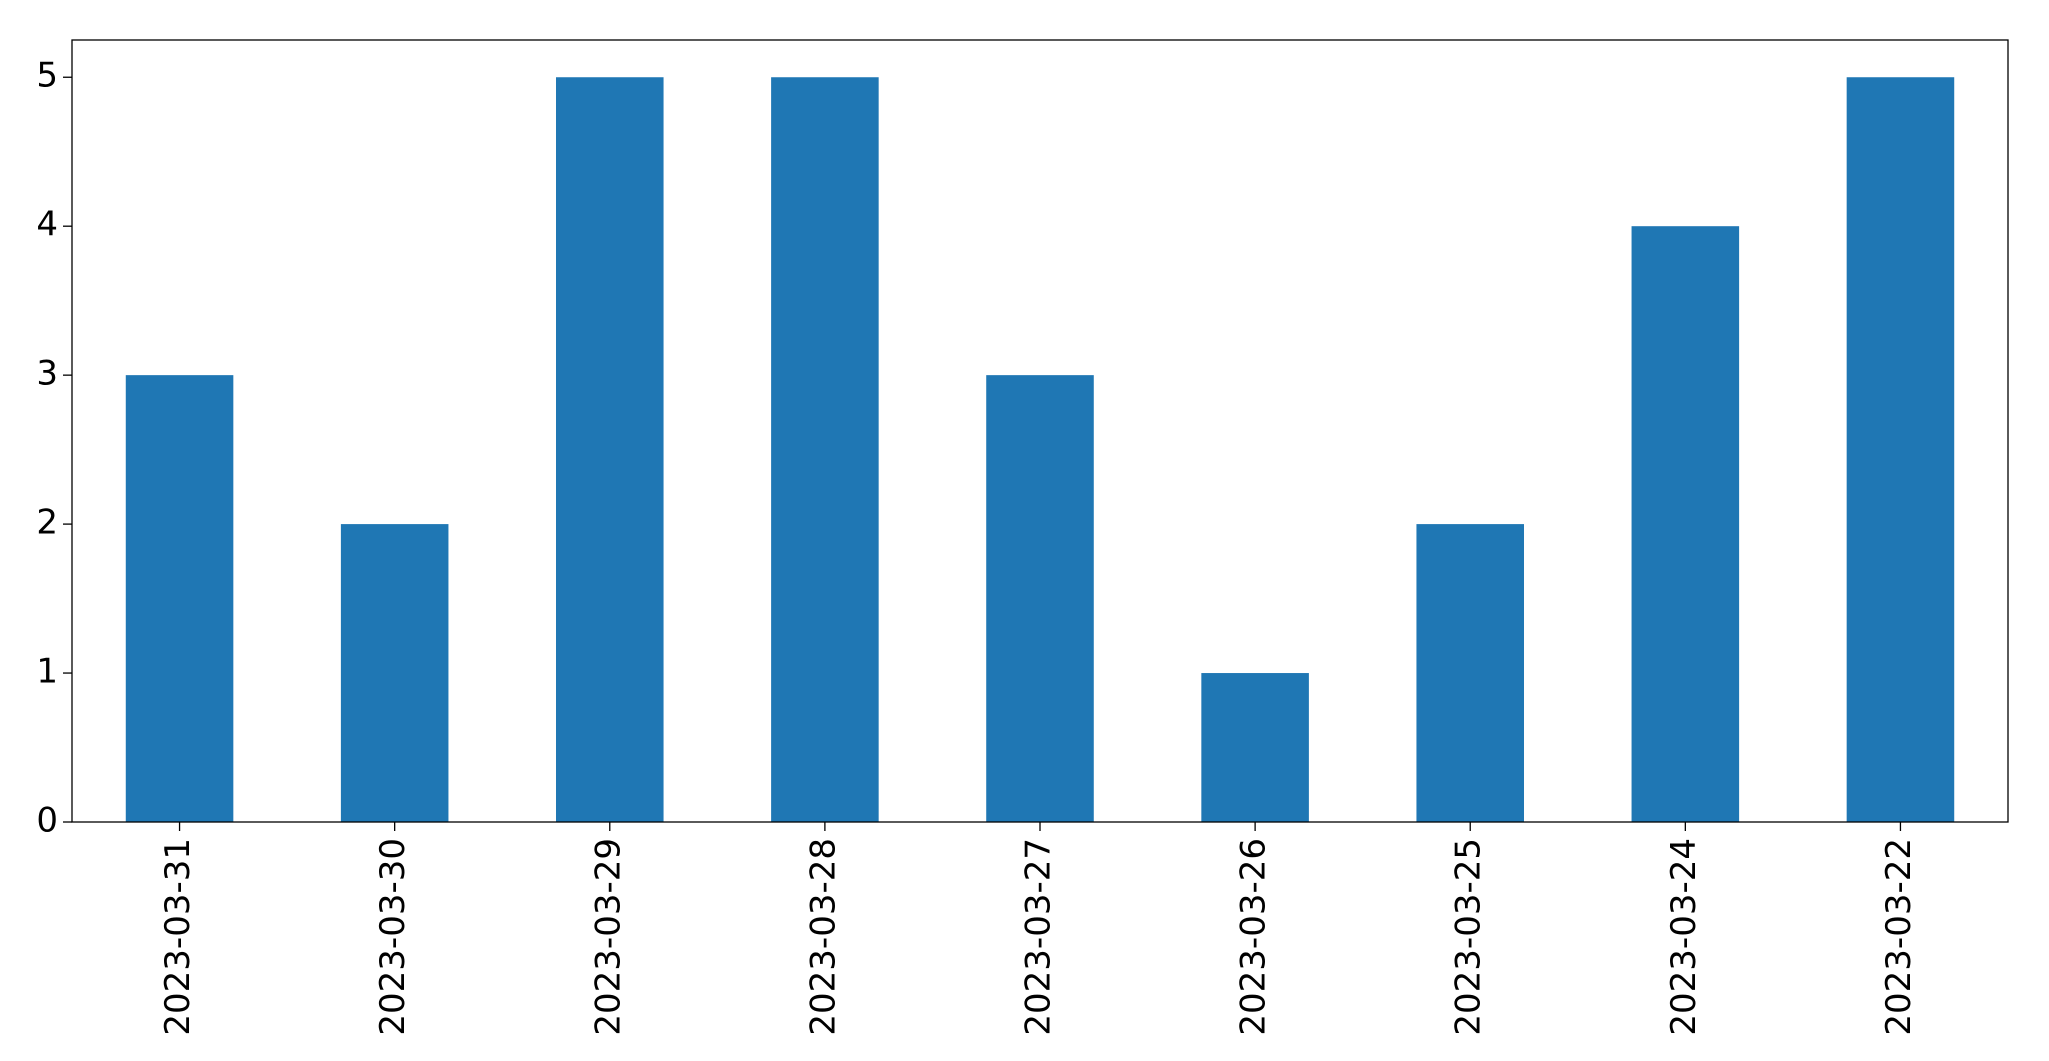  What do you see at coordinates (1254, 937) in the screenshot?
I see `x-tick-label: 2023-03-26` at bounding box center [1254, 937].